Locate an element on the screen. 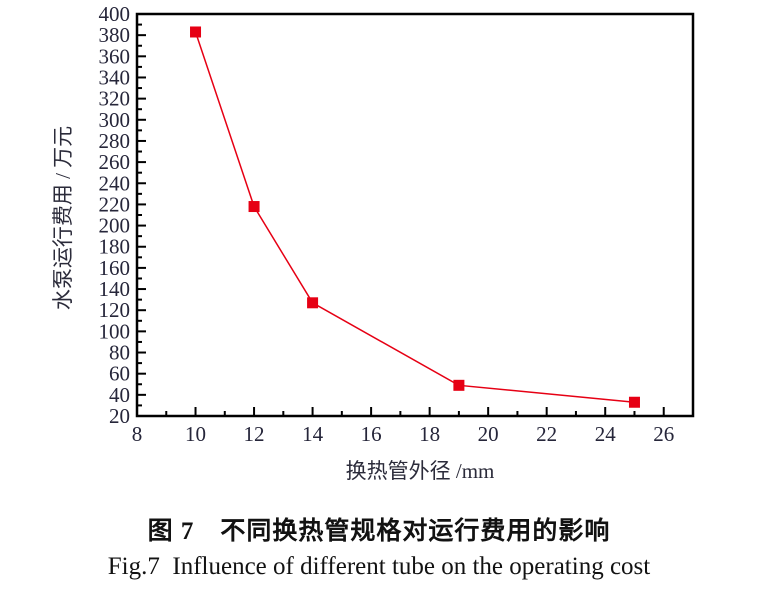  x-tick-label: 10 is located at coordinates (195, 434).